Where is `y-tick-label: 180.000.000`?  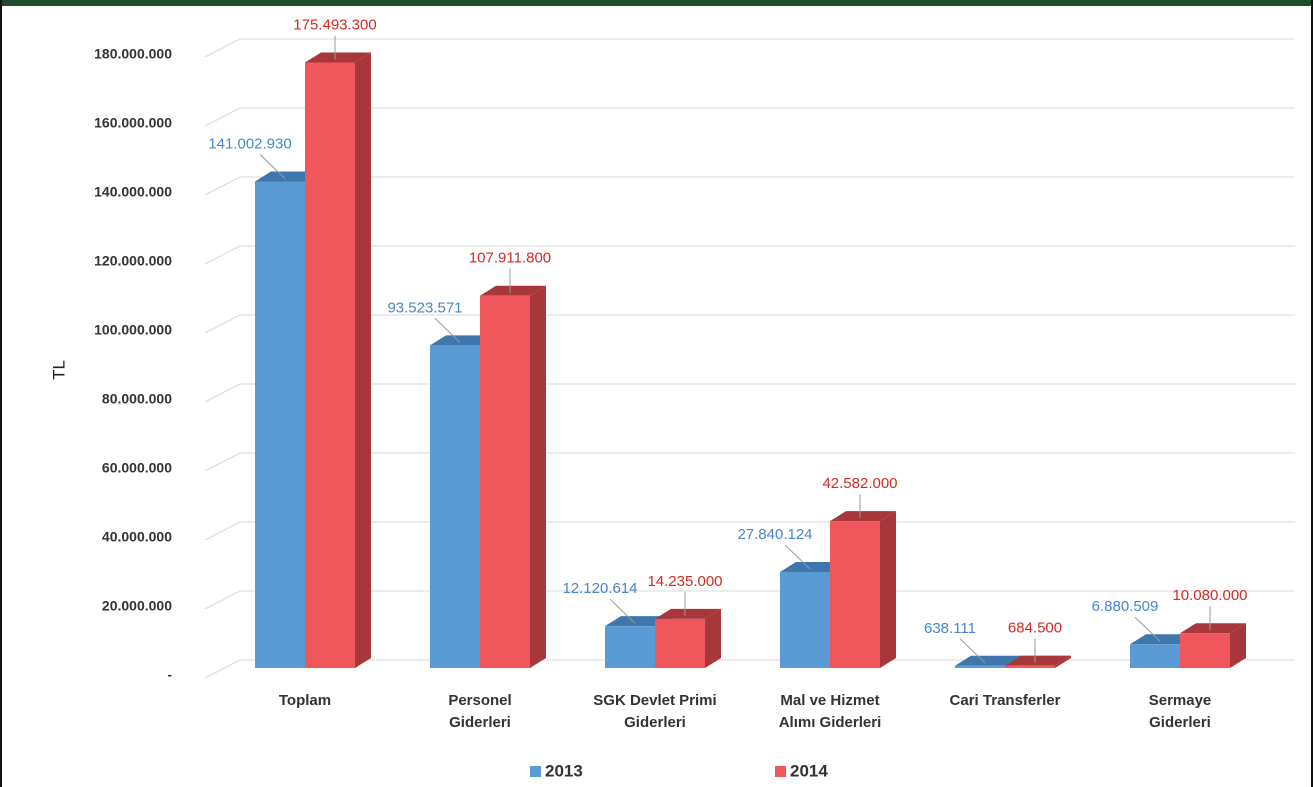 y-tick-label: 180.000.000 is located at coordinates (133, 54).